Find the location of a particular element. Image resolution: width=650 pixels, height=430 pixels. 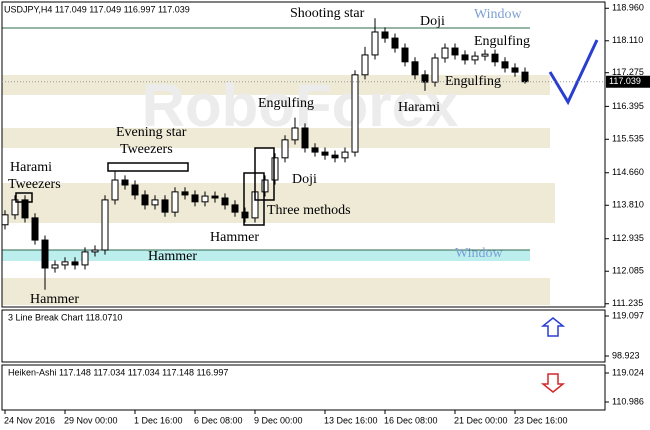

last-price-box is located at coordinates (628, 81).